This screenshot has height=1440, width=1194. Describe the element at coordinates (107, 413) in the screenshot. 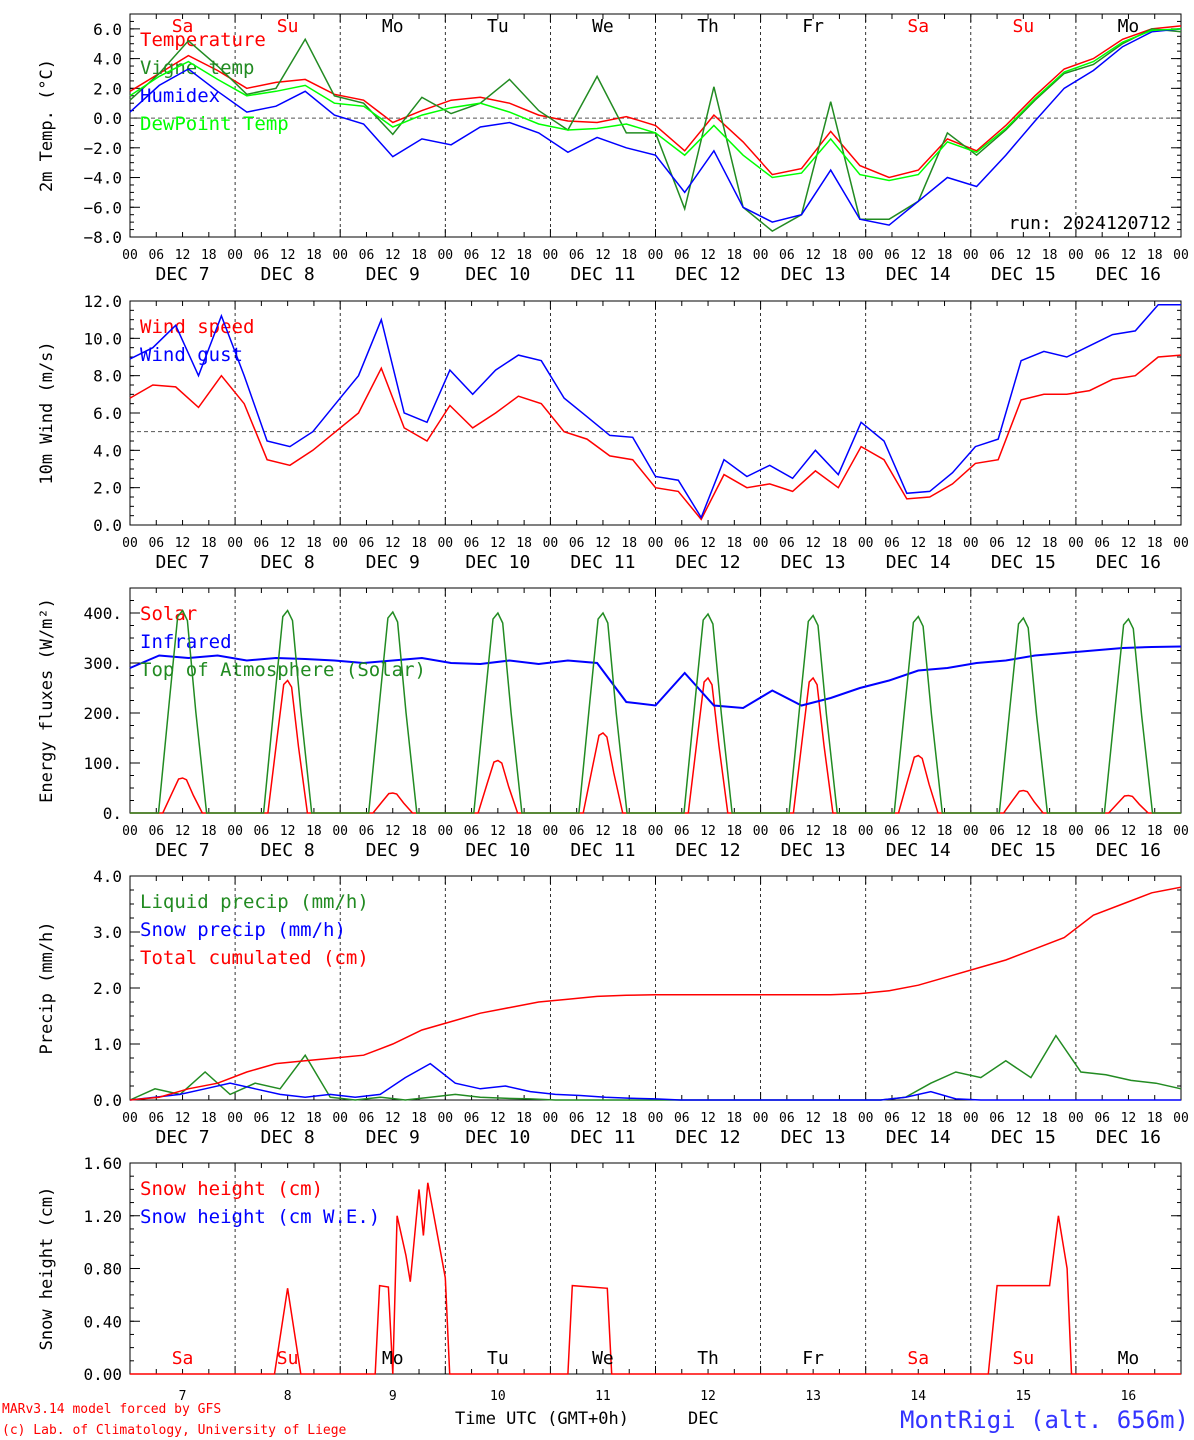

I see `y-tick-label: 6.0` at that location.